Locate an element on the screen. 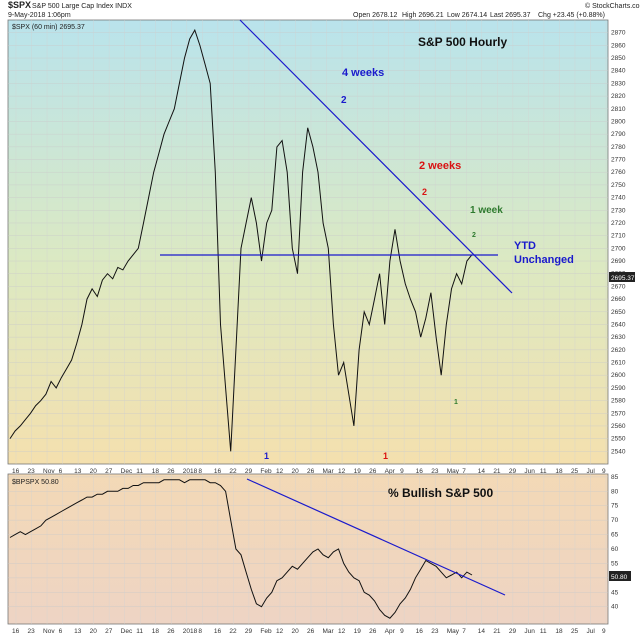 This screenshot has height=640, width=640. y-tick-label: 2560 is located at coordinates (618, 426).